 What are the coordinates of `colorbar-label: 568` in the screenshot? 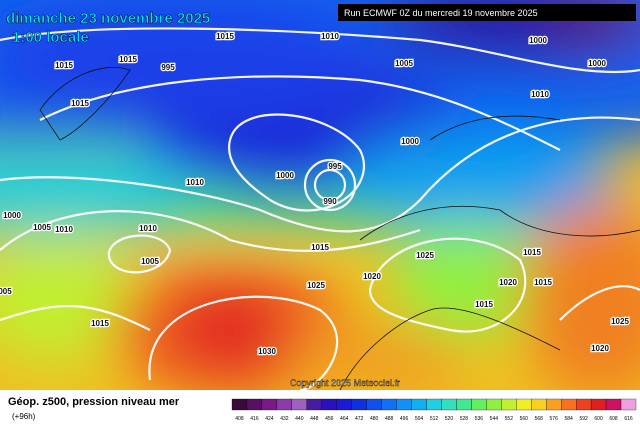 It's located at (539, 419).